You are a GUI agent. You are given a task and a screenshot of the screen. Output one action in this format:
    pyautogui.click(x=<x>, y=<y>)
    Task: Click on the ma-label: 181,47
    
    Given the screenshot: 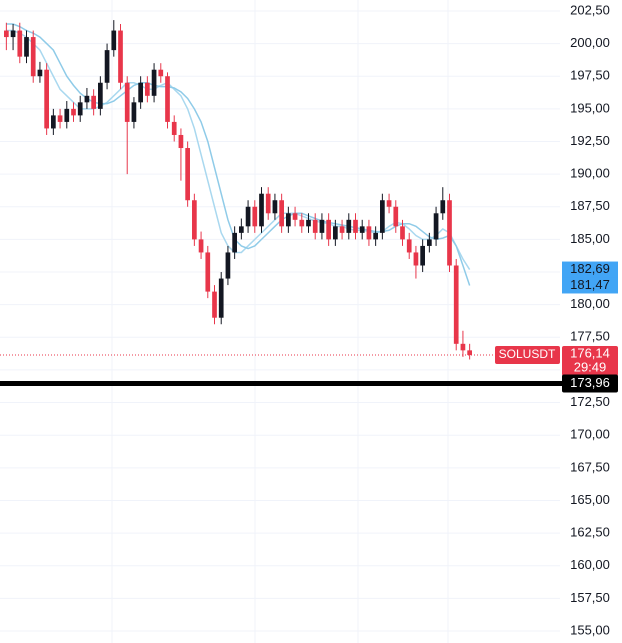 What is the action you would take?
    pyautogui.click(x=590, y=284)
    